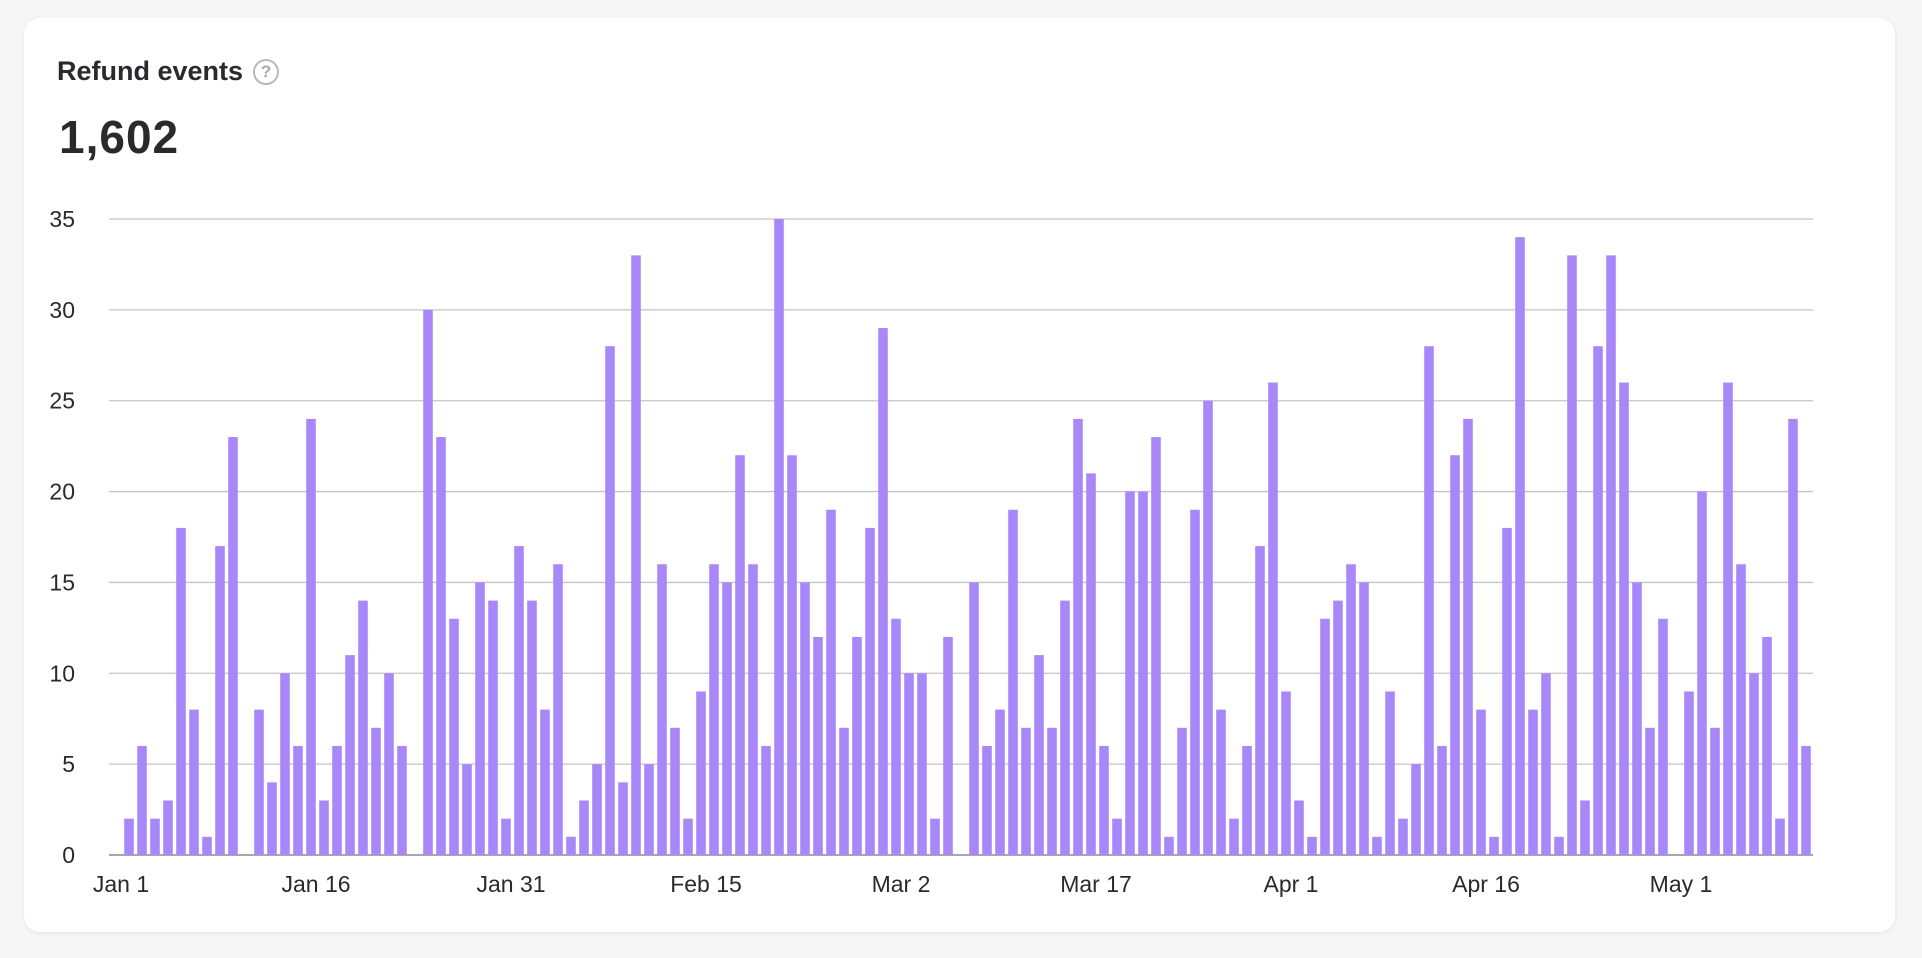  What do you see at coordinates (62, 310) in the screenshot?
I see `y-tick-label: 30` at bounding box center [62, 310].